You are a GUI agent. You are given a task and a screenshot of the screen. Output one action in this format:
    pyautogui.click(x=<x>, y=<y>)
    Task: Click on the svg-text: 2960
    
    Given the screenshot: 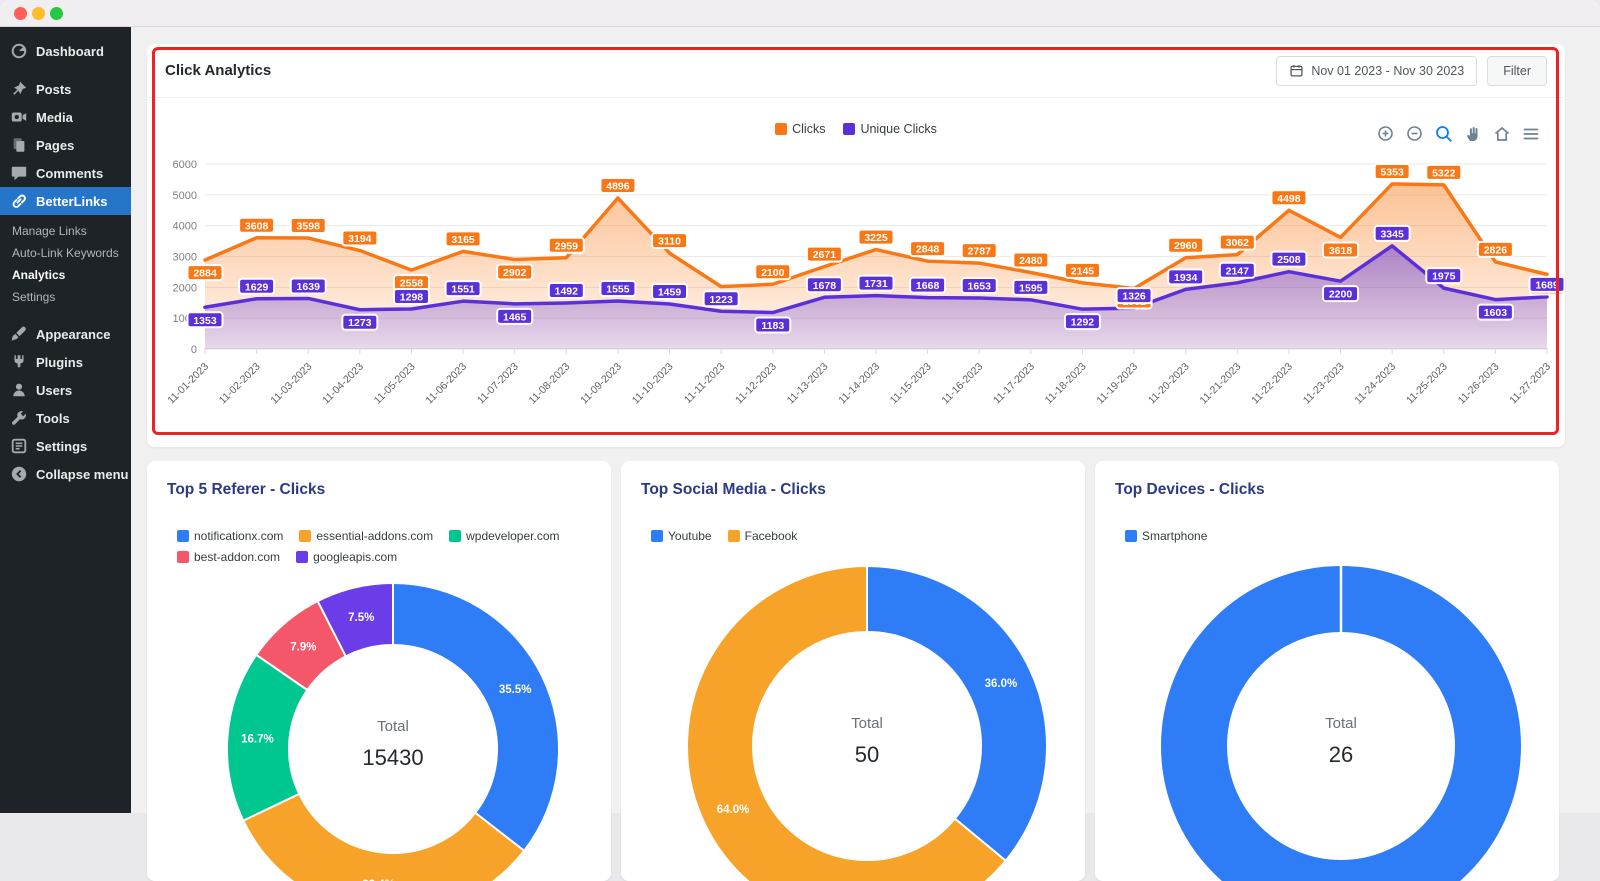 What is the action you would take?
    pyautogui.click(x=1186, y=246)
    